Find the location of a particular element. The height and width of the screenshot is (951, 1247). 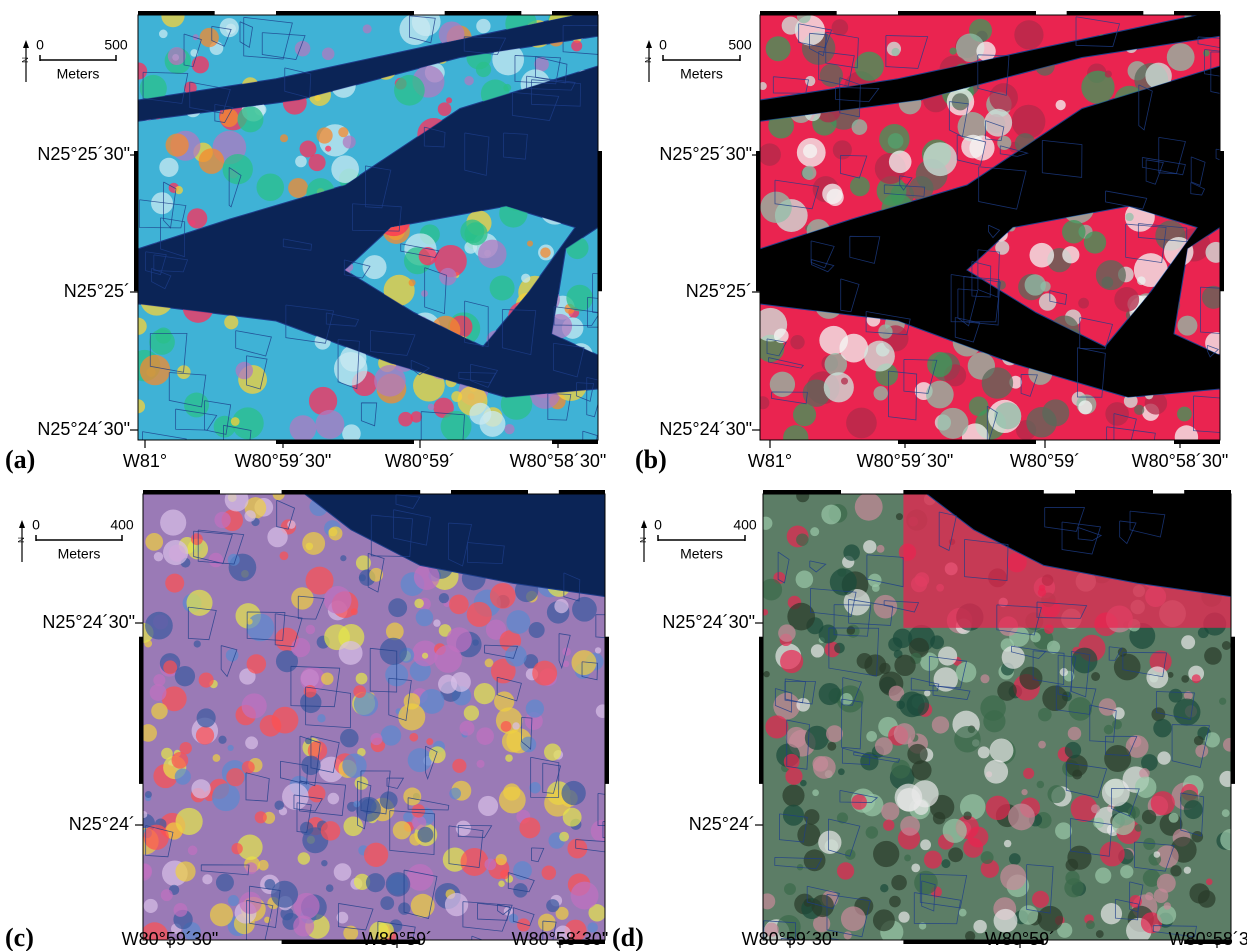

north-arrow-head is located at coordinates (644, 524).